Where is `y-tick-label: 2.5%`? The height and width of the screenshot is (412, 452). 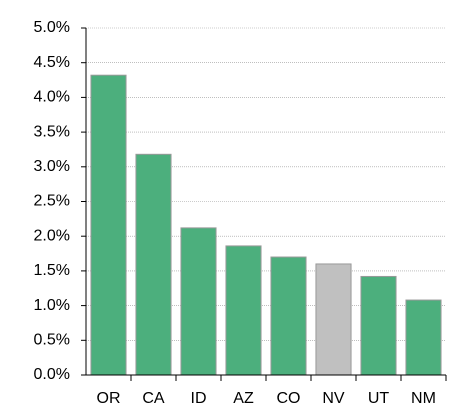
y-tick-label: 2.5% is located at coordinates (52, 201).